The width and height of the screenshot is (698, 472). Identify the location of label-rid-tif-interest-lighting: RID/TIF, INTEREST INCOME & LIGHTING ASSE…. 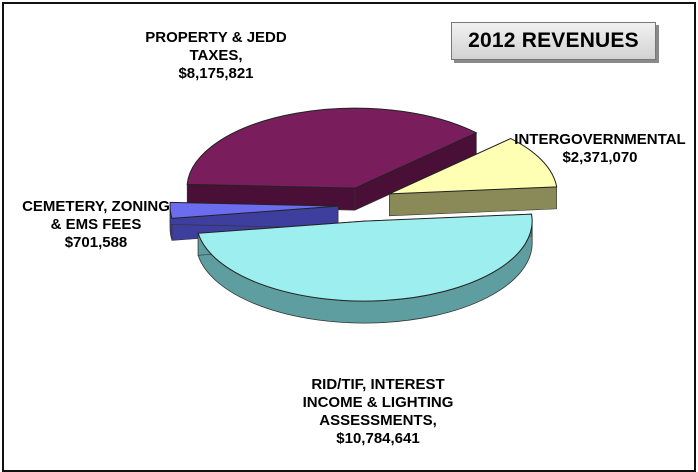
(378, 412).